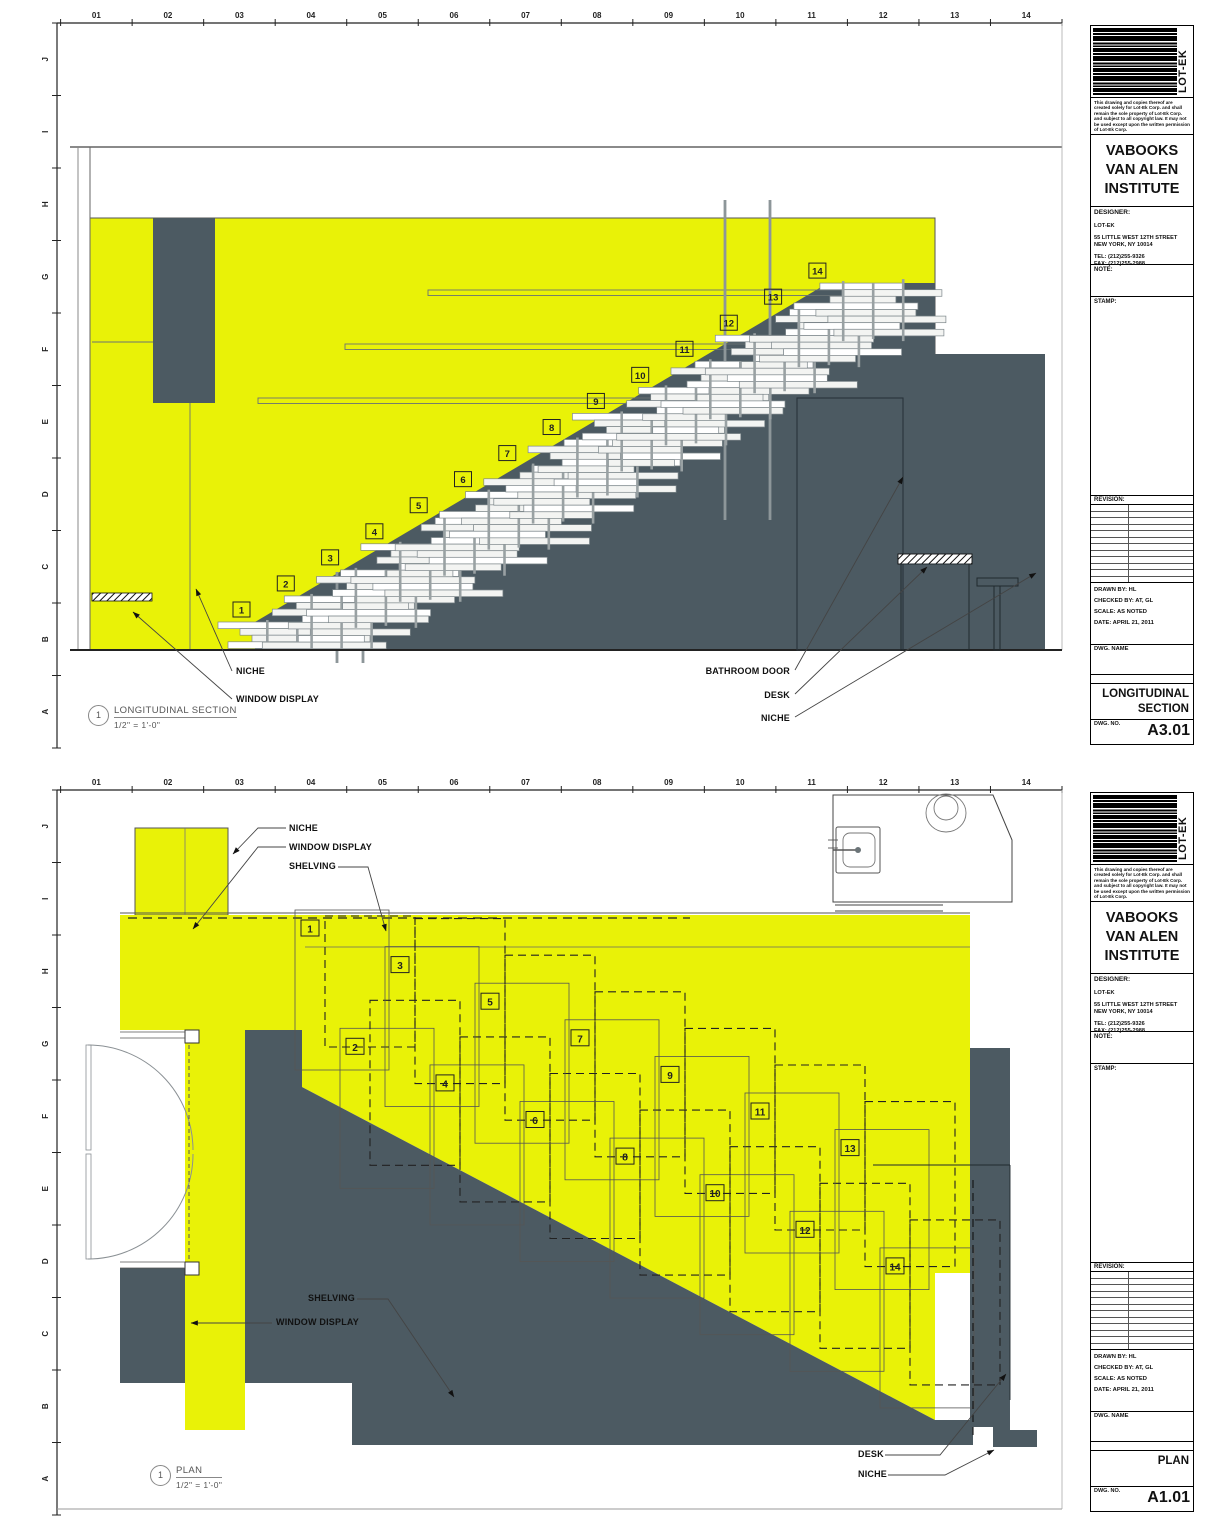  Describe the element at coordinates (1173, 1461) in the screenshot. I see `sheet-title-line: PLAN` at that location.